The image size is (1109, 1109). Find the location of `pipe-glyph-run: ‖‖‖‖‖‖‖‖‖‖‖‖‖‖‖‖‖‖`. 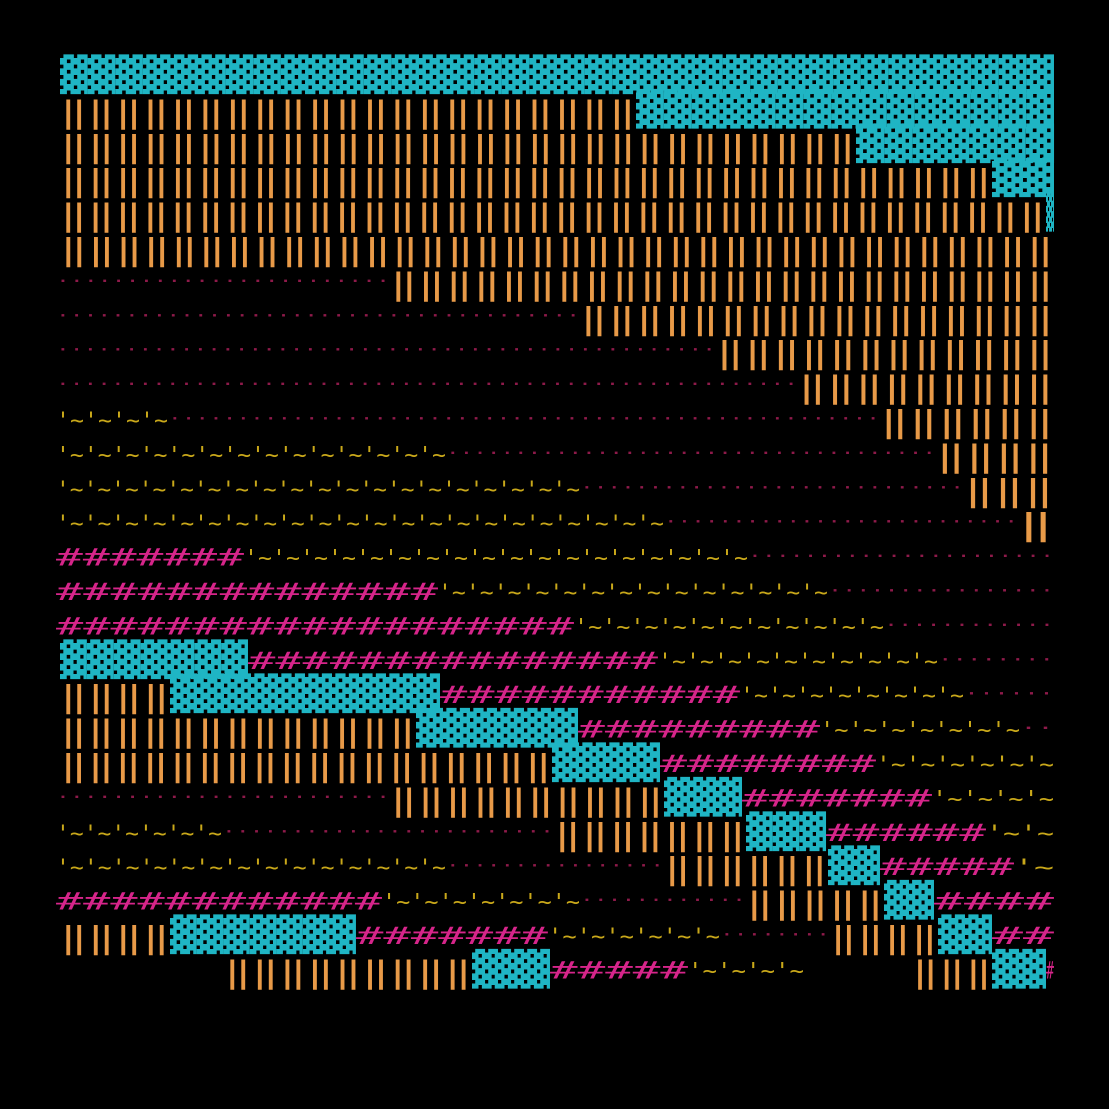

pipe-glyph-run: ‖‖‖‖‖‖‖‖‖‖‖‖‖‖‖‖‖‖ is located at coordinates (306, 766).